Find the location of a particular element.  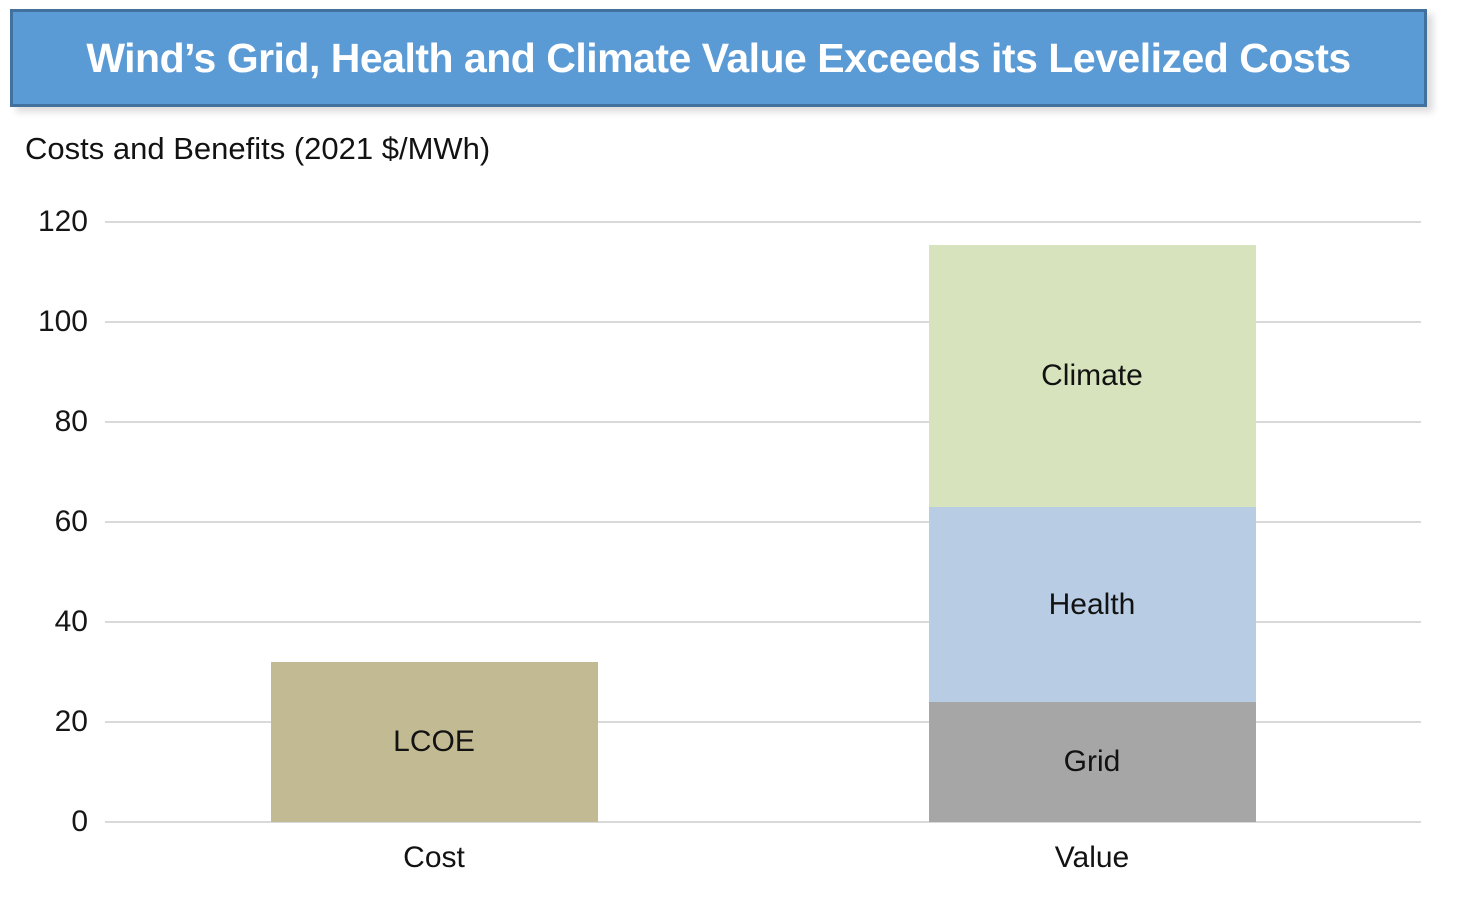

y-tick-label-120: 120 is located at coordinates (62, 221).